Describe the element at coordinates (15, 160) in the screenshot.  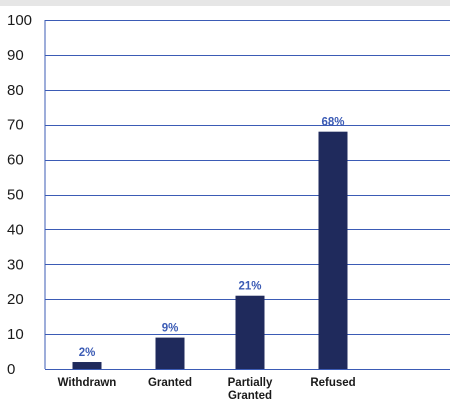
I see `y-tick-label: 60` at that location.